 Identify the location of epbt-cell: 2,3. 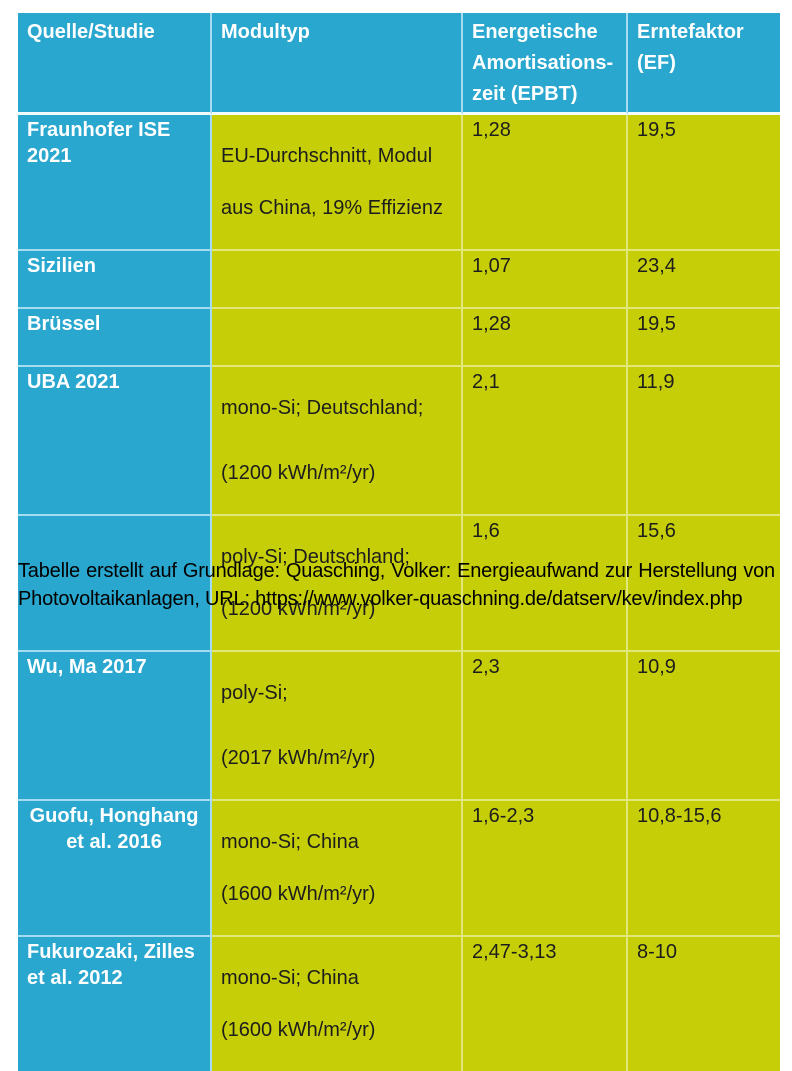
(545, 726).